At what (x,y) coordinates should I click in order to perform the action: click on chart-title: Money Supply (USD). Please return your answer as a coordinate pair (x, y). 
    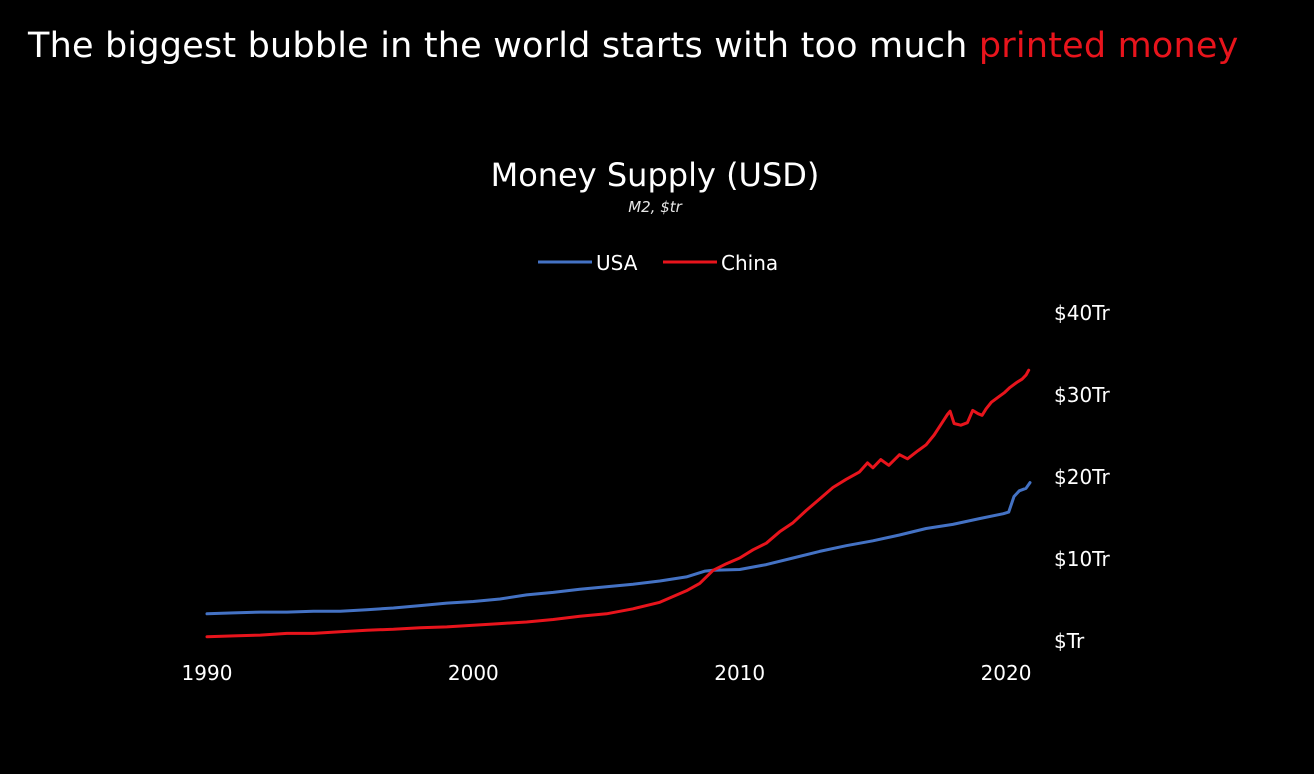
    Looking at the image, I should click on (655, 175).